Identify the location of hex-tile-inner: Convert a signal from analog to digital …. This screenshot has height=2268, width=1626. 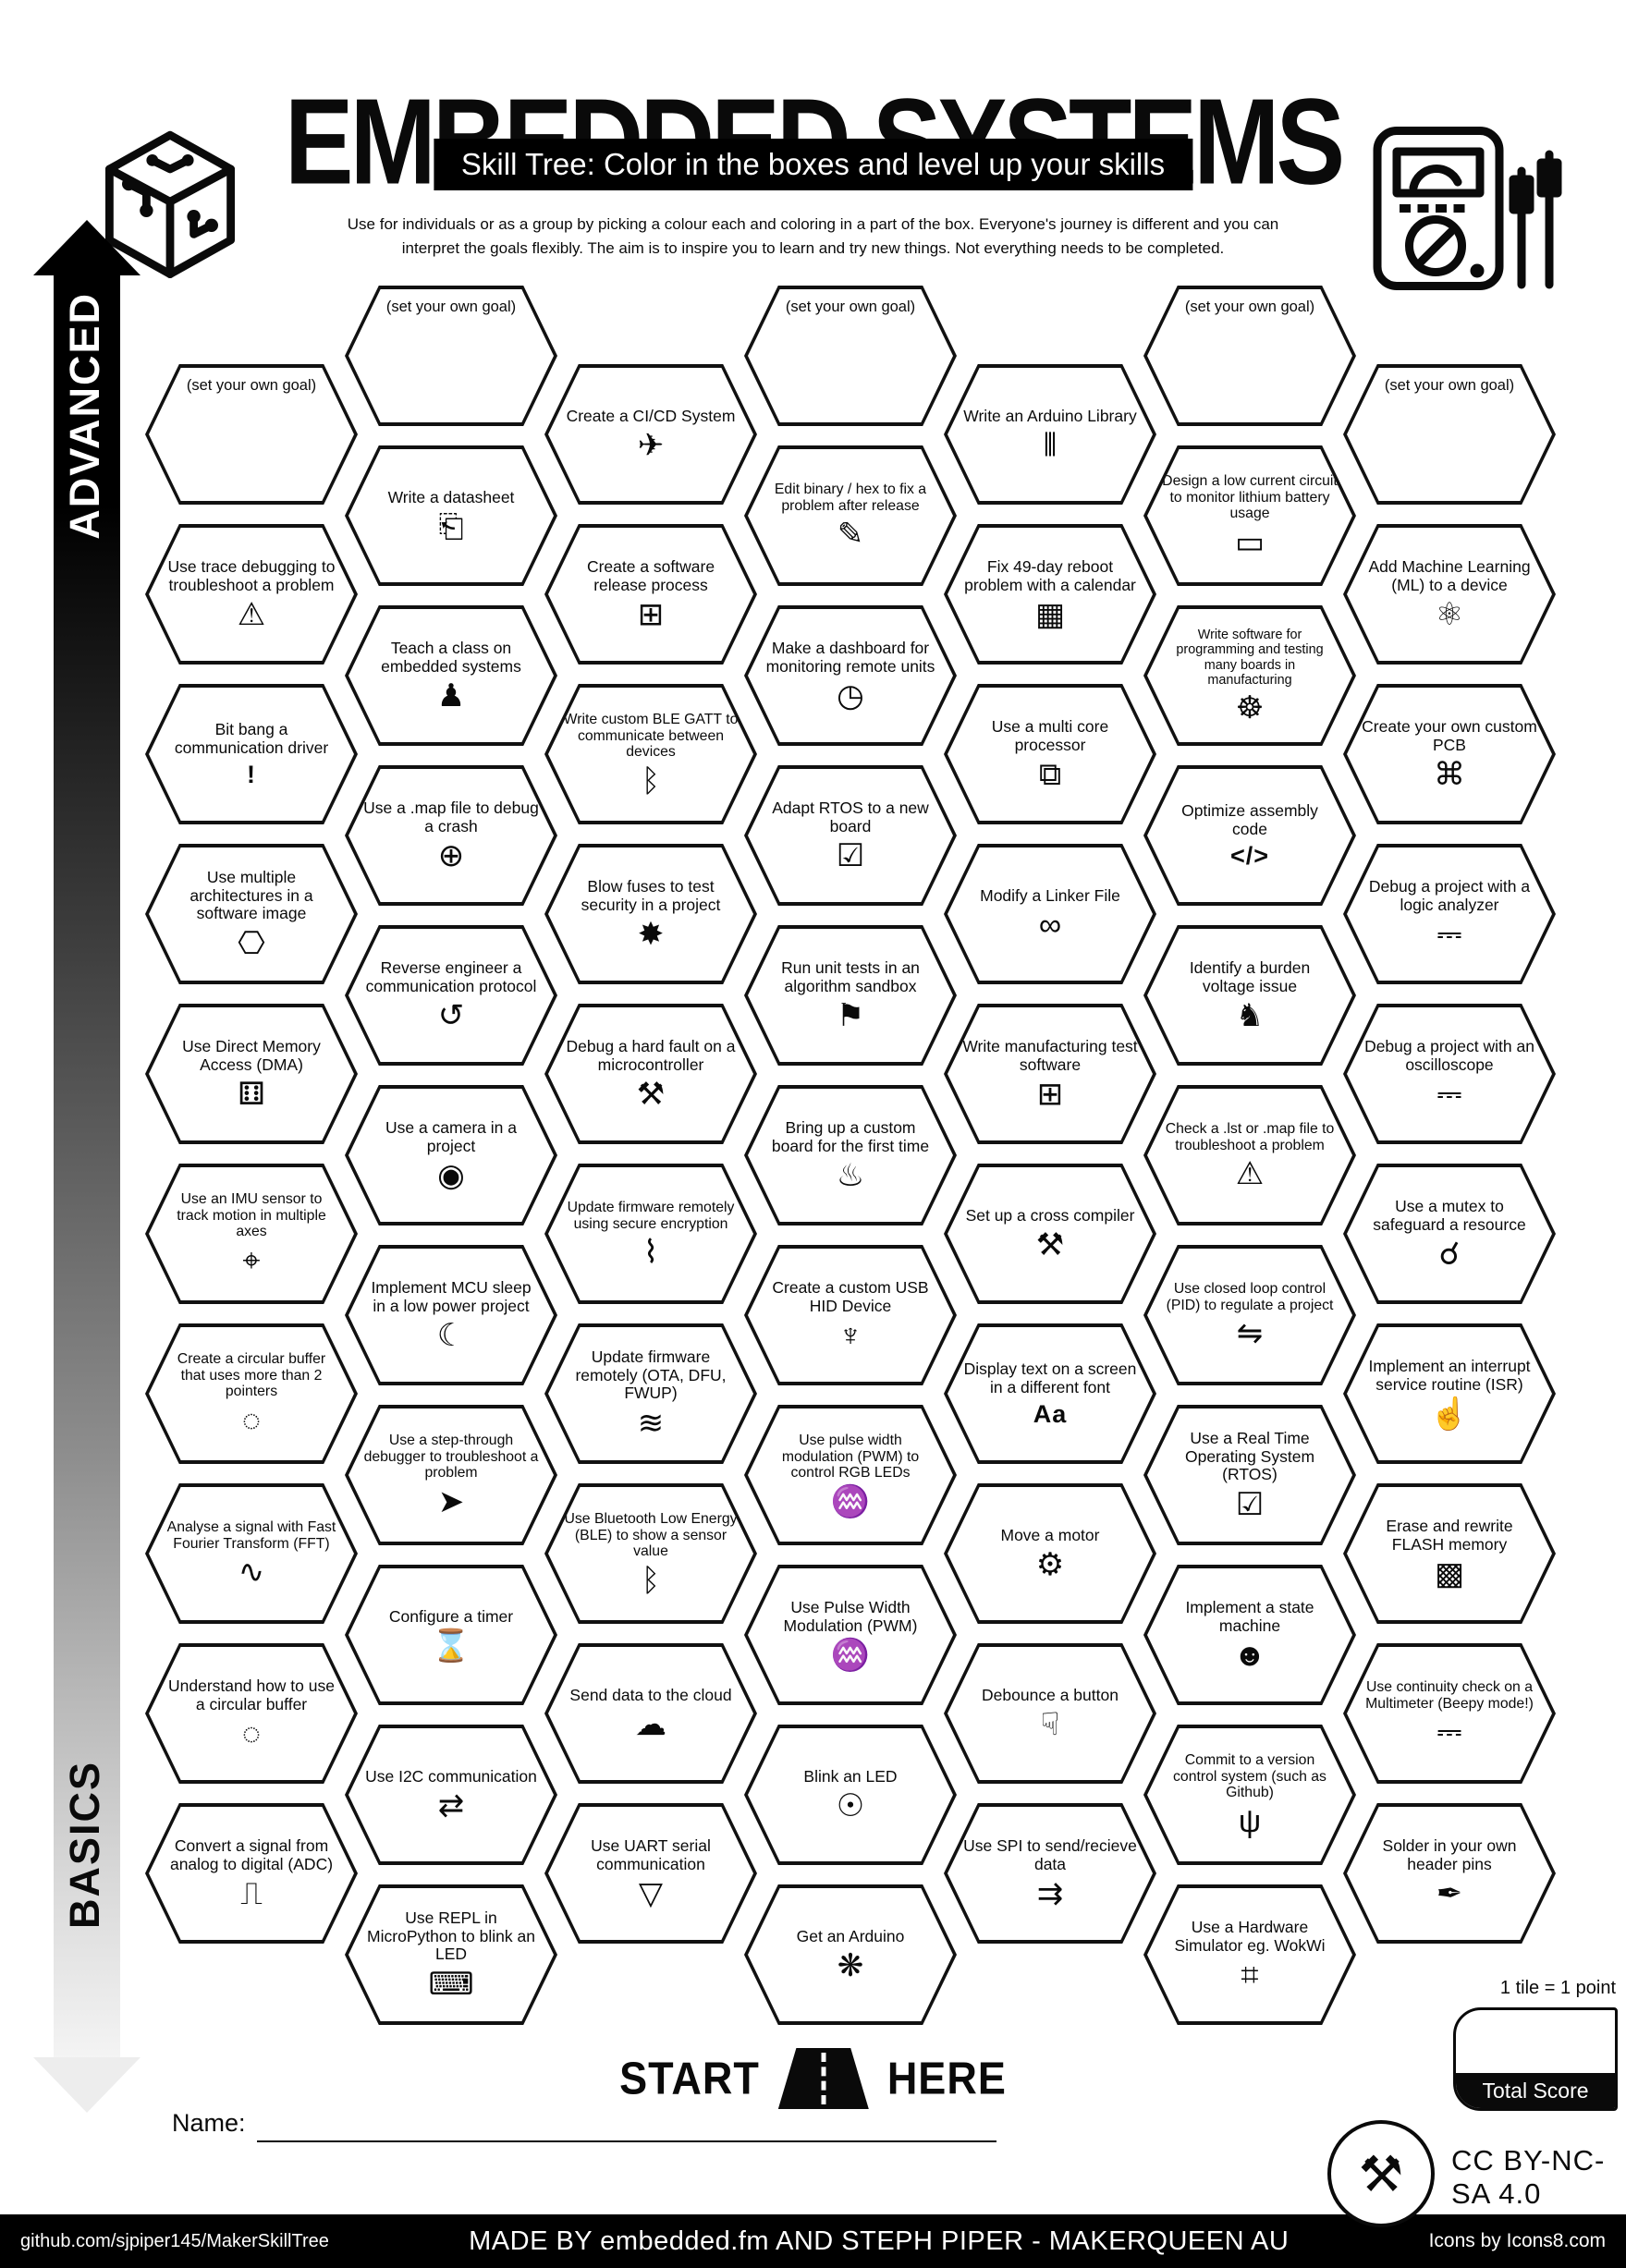
(251, 1874).